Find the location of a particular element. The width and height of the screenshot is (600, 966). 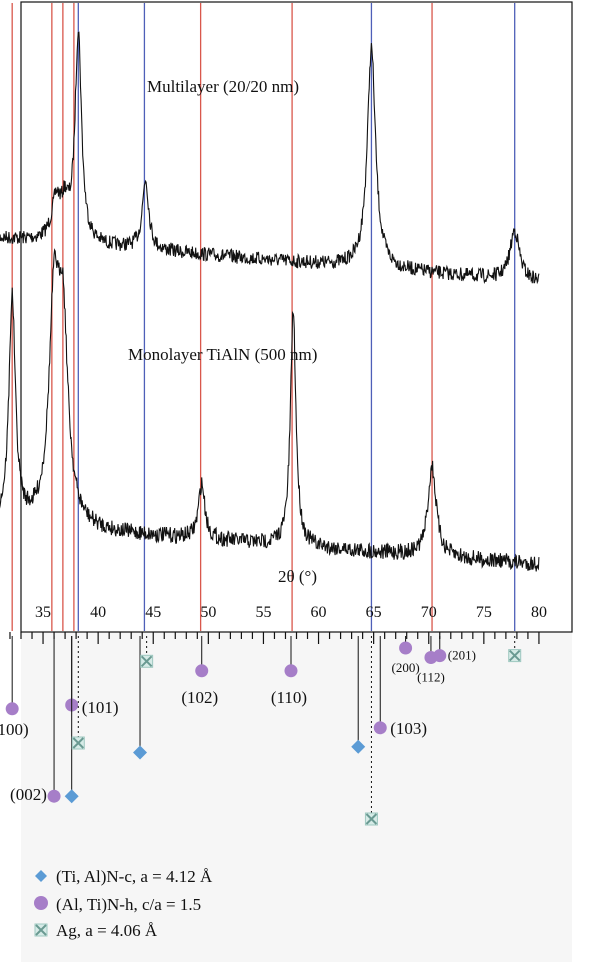

x-tick-label: 40 is located at coordinates (98, 612).